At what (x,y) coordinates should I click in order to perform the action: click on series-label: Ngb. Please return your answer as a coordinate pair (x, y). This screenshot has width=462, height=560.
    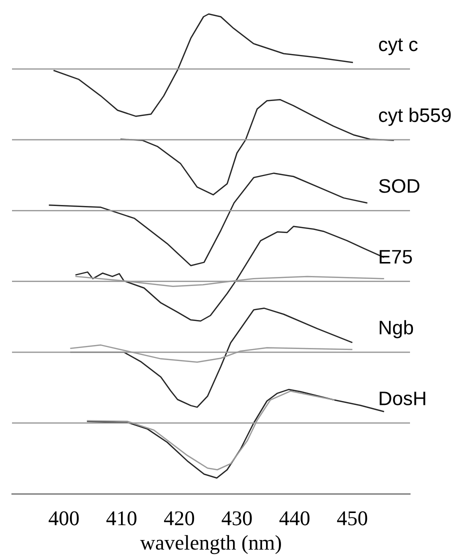
    Looking at the image, I should click on (397, 329).